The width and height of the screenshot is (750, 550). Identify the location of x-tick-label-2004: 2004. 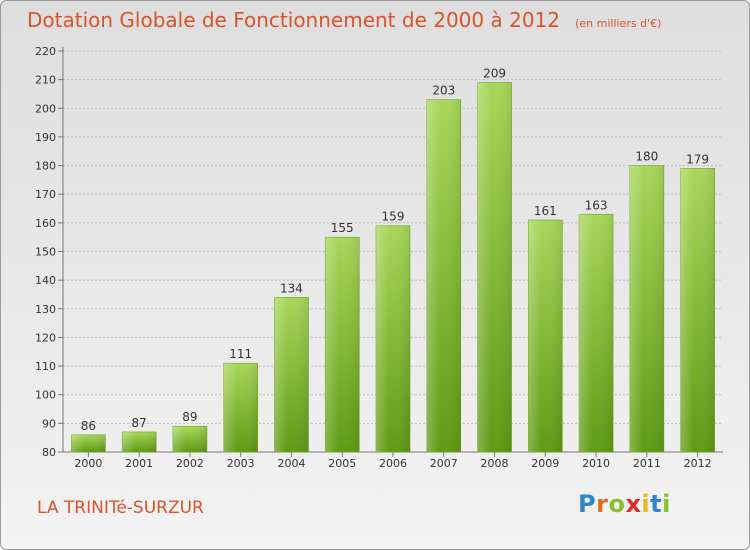
(291, 463).